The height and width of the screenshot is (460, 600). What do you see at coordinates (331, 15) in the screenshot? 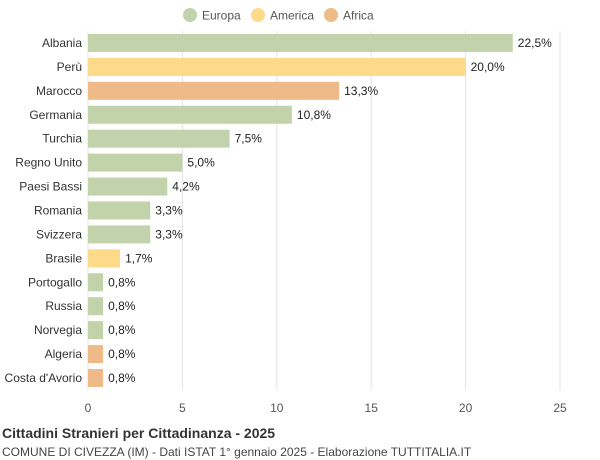
I see `legend-swatch-africa` at bounding box center [331, 15].